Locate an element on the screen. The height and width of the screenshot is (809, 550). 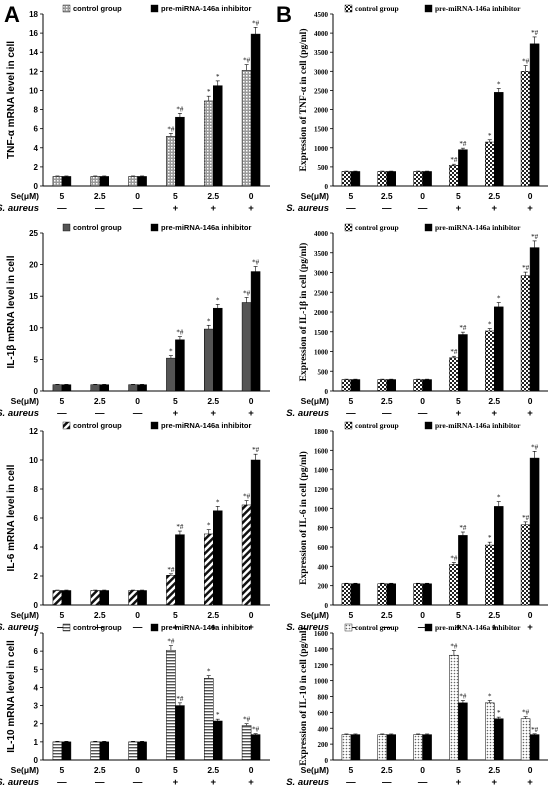
y-tick-label: 6 is located at coordinates (36, 518).